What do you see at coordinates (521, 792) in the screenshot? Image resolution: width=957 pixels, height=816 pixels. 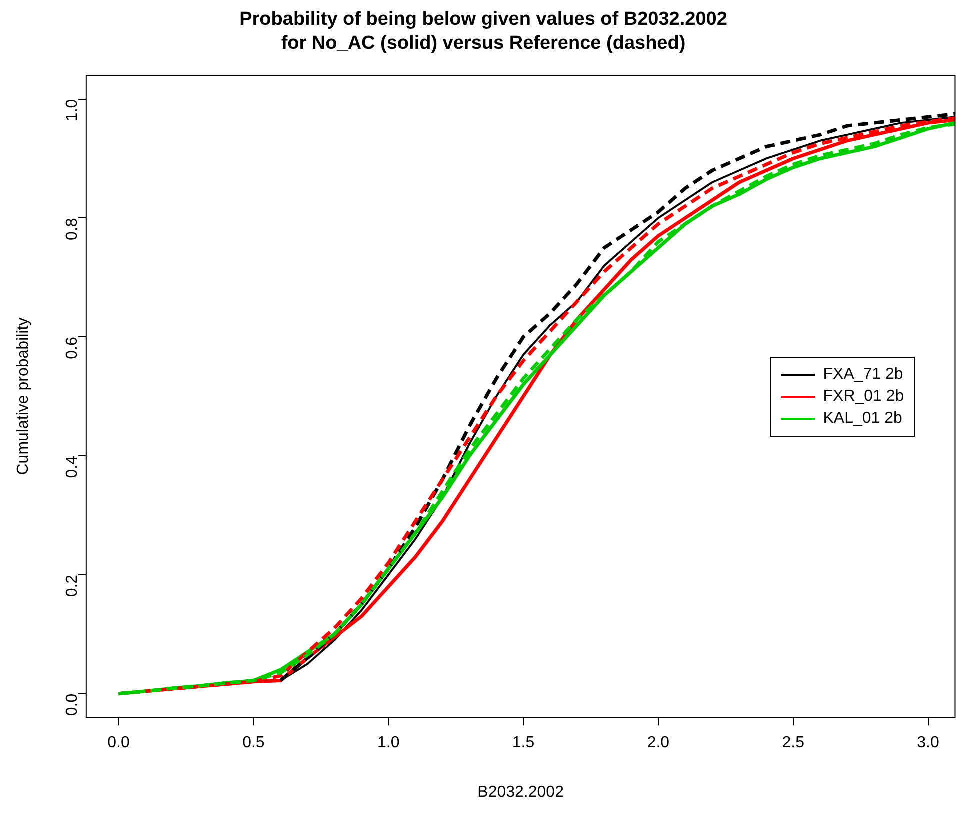 I see `x-axis-title: B2032.2002` at bounding box center [521, 792].